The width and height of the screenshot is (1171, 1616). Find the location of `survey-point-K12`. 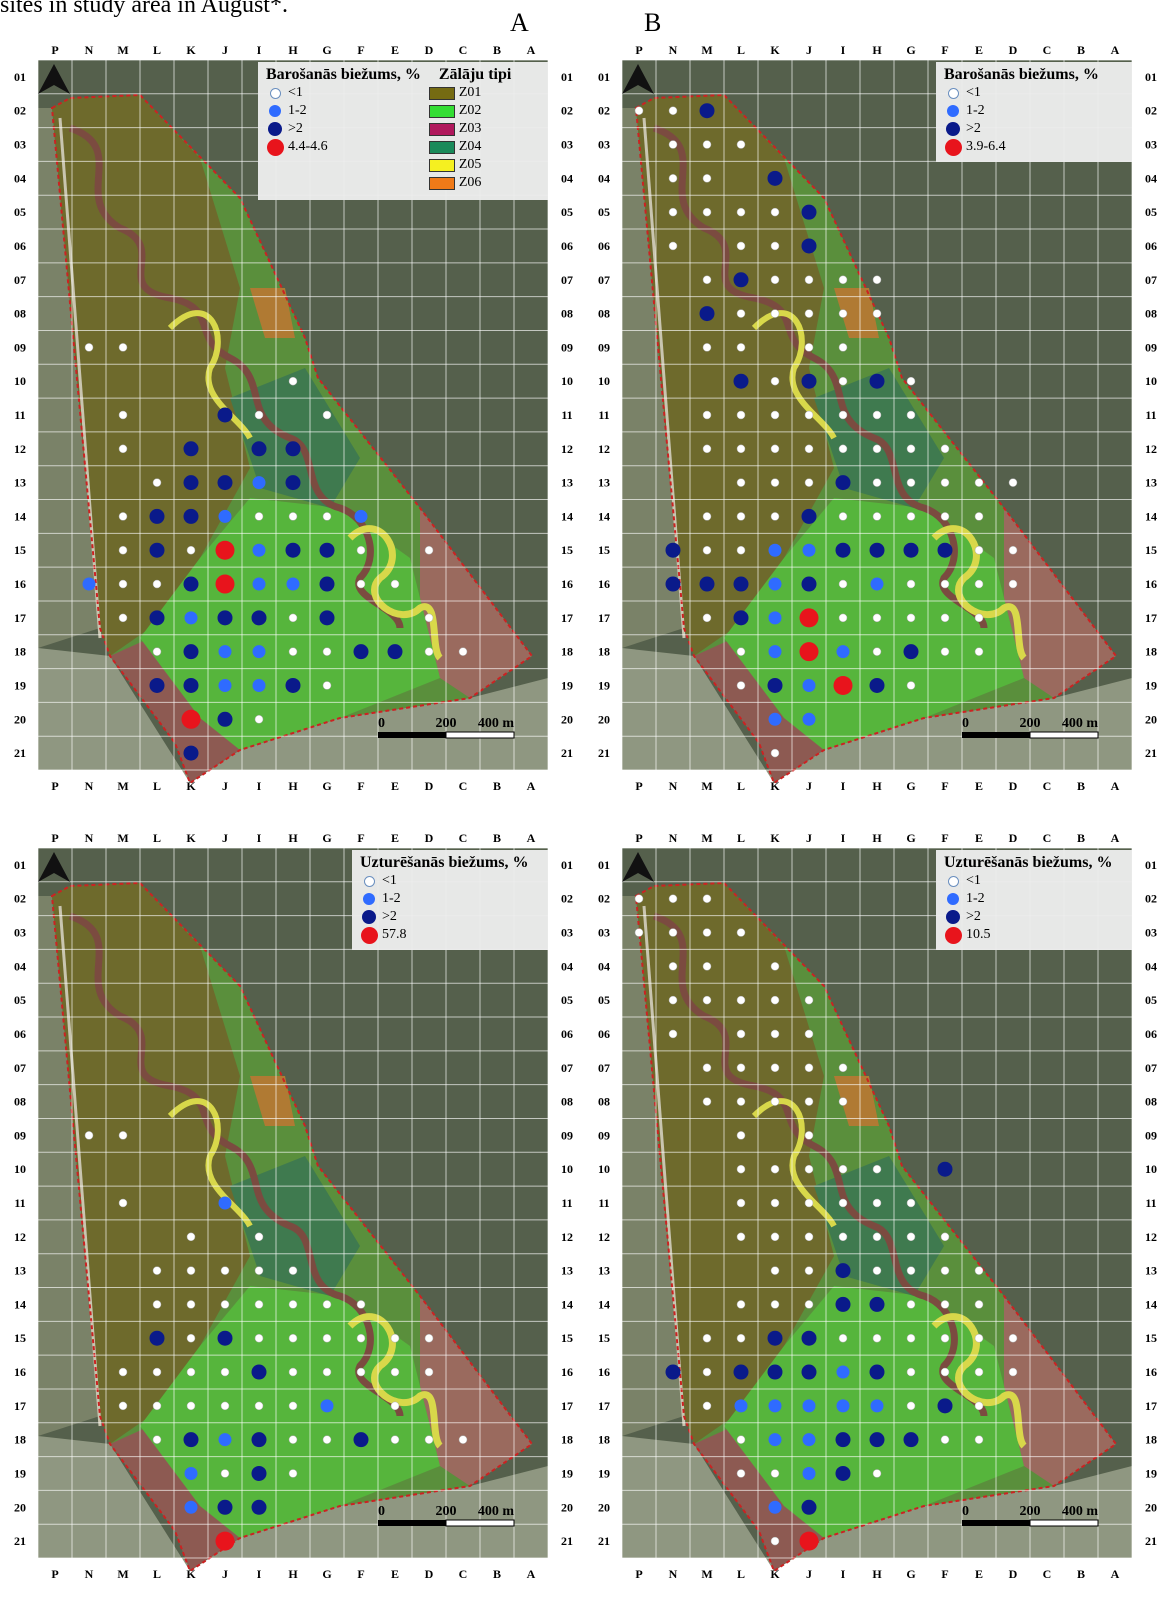

survey-point-K12 is located at coordinates (191, 1237).